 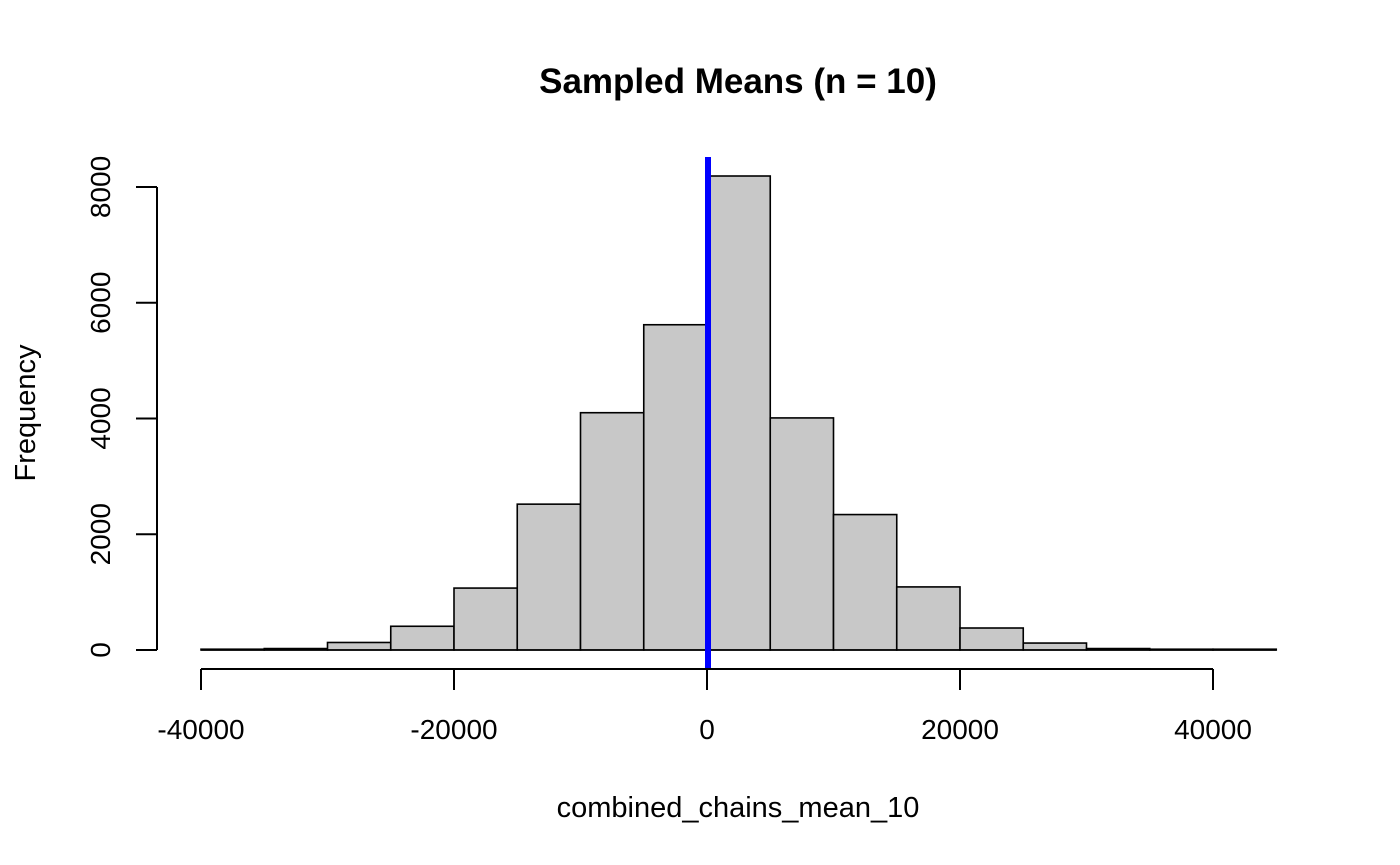 I want to click on x-tick-label: 0, so click(x=707, y=729).